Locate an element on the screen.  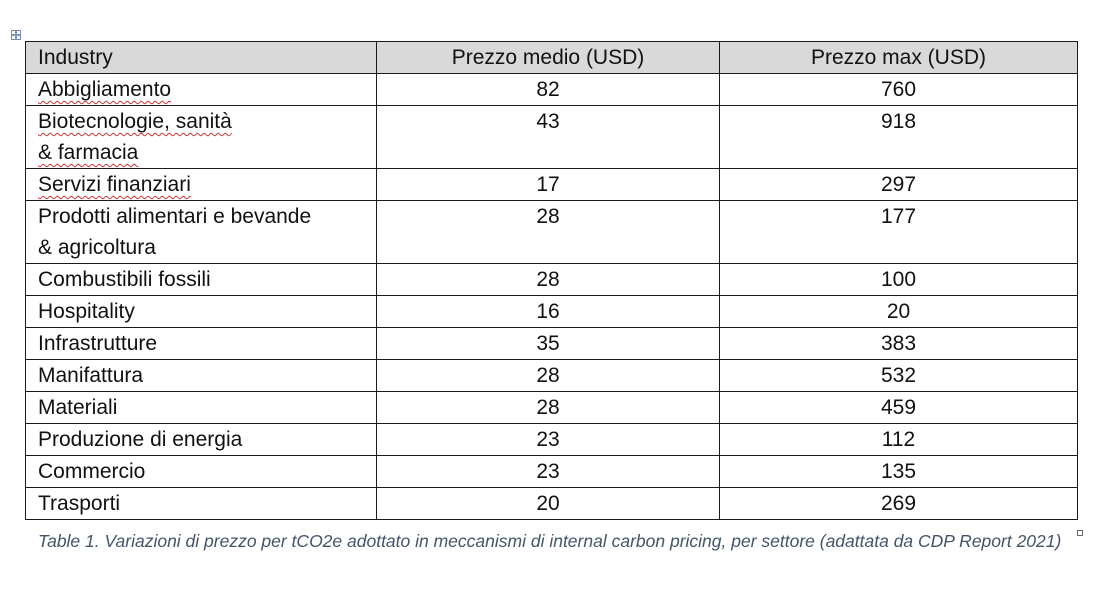
industry-cell: Hospitality is located at coordinates (201, 311).